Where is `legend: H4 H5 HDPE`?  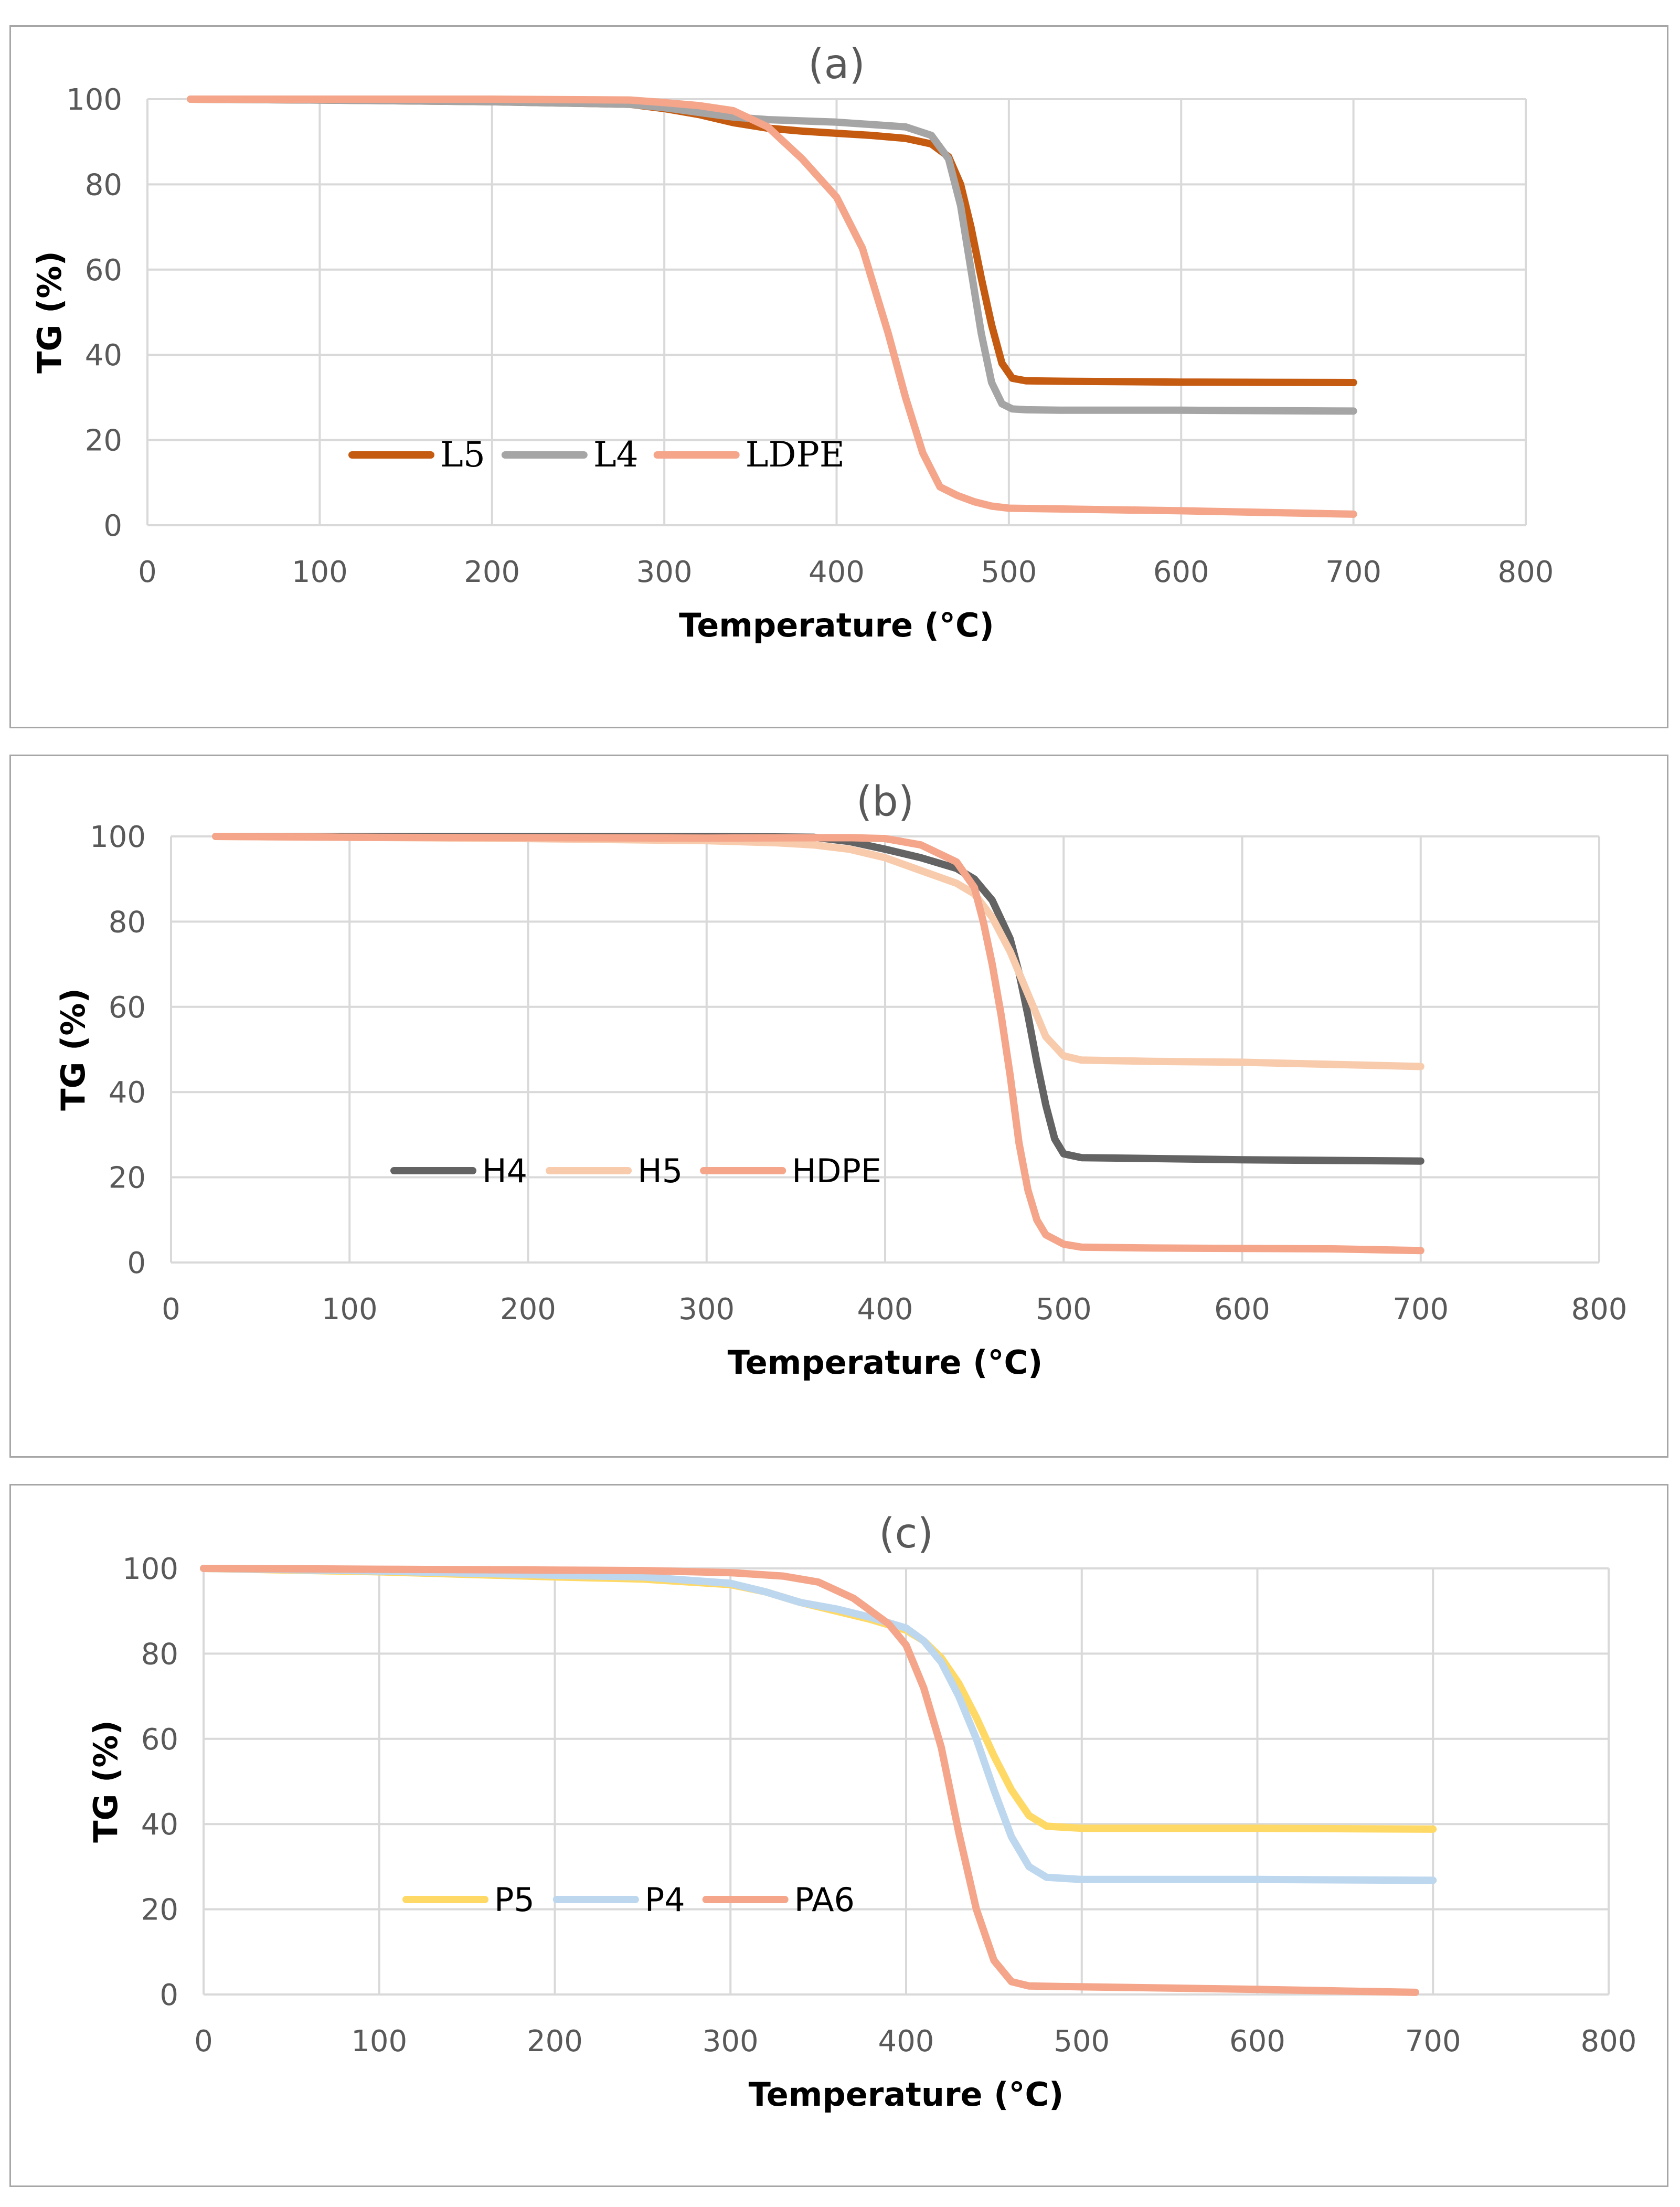
legend: H4 H5 HDPE is located at coordinates (635, 1171).